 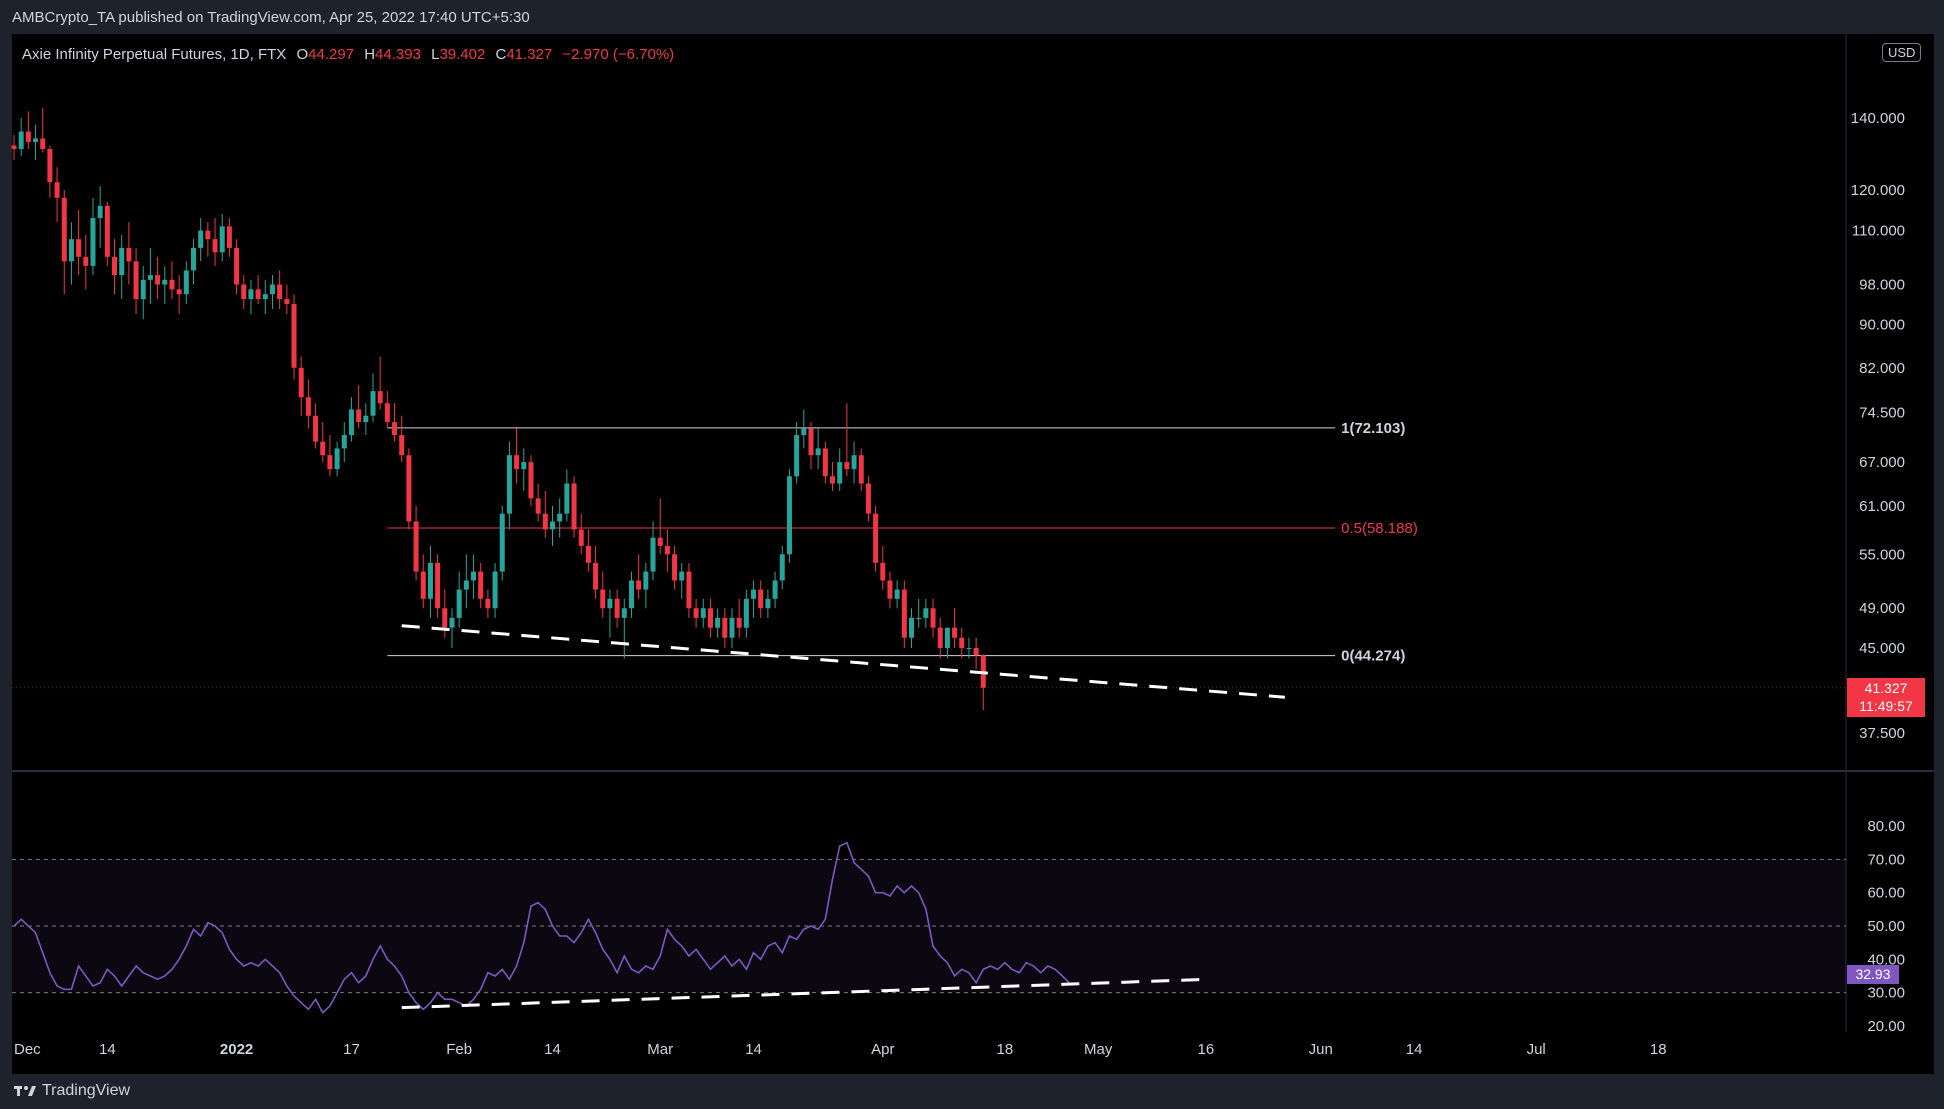 What do you see at coordinates (882, 1049) in the screenshot?
I see `time-tick-label: Apr` at bounding box center [882, 1049].